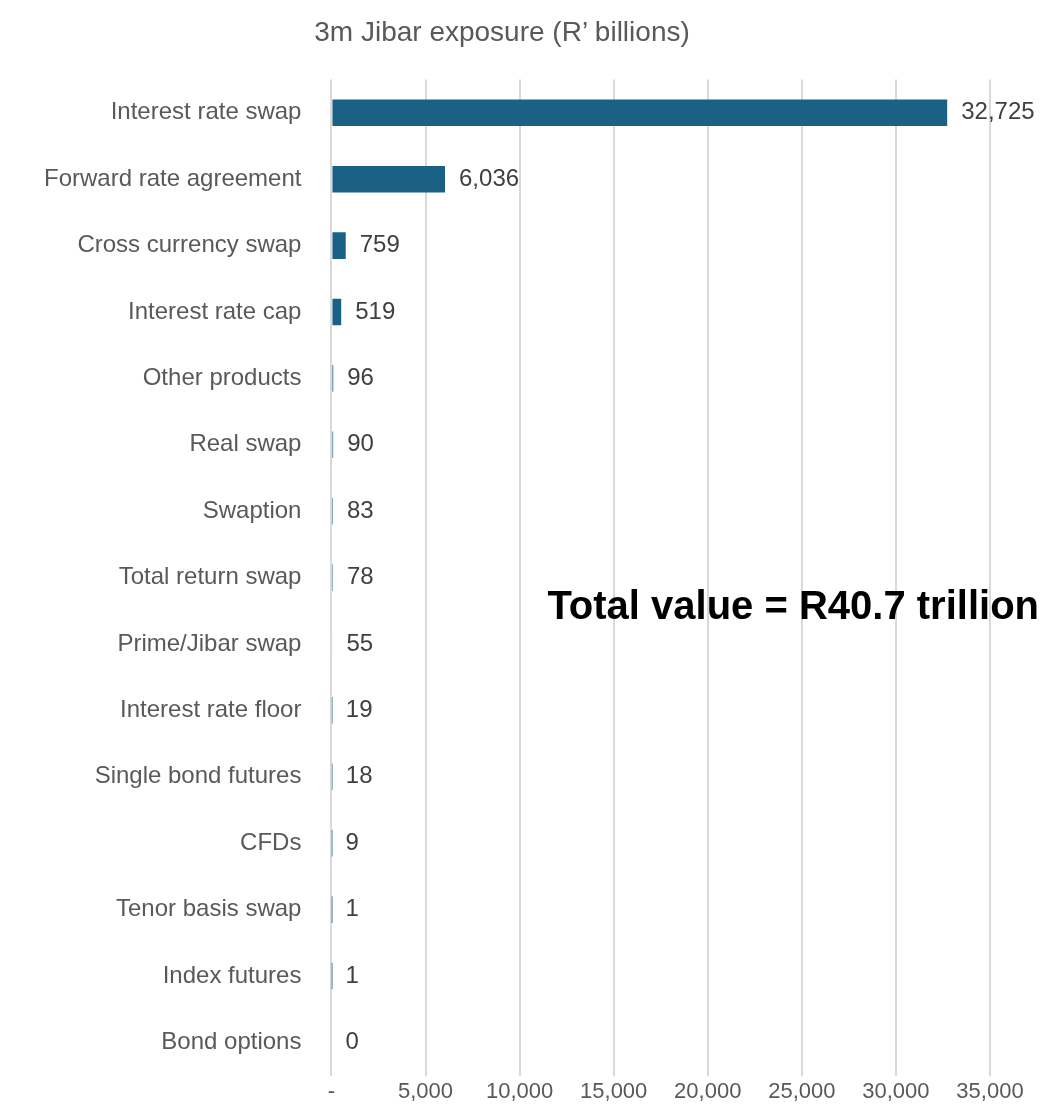 The image size is (1061, 1120). I want to click on y-tick-label: Other products, so click(222, 377).